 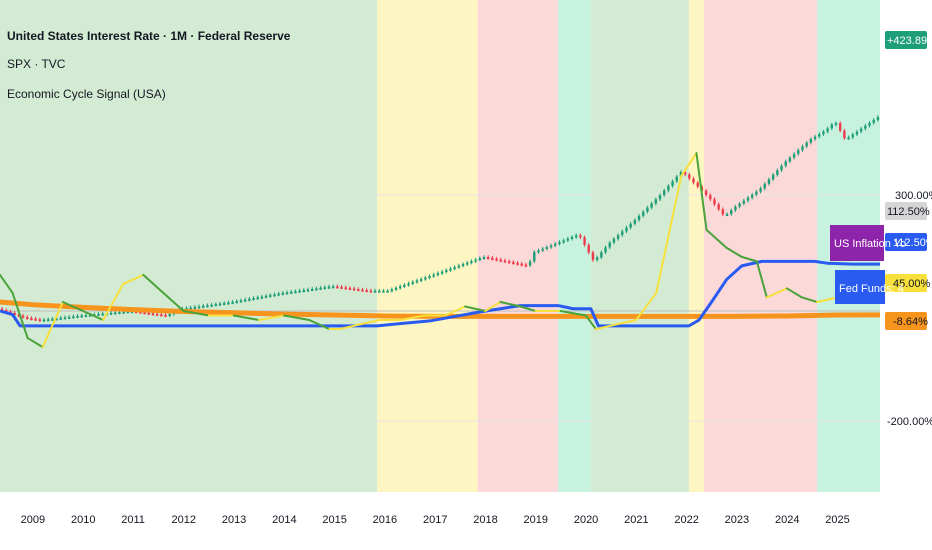 What do you see at coordinates (440, 293) in the screenshot?
I see `fed-funds-line` at bounding box center [440, 293].